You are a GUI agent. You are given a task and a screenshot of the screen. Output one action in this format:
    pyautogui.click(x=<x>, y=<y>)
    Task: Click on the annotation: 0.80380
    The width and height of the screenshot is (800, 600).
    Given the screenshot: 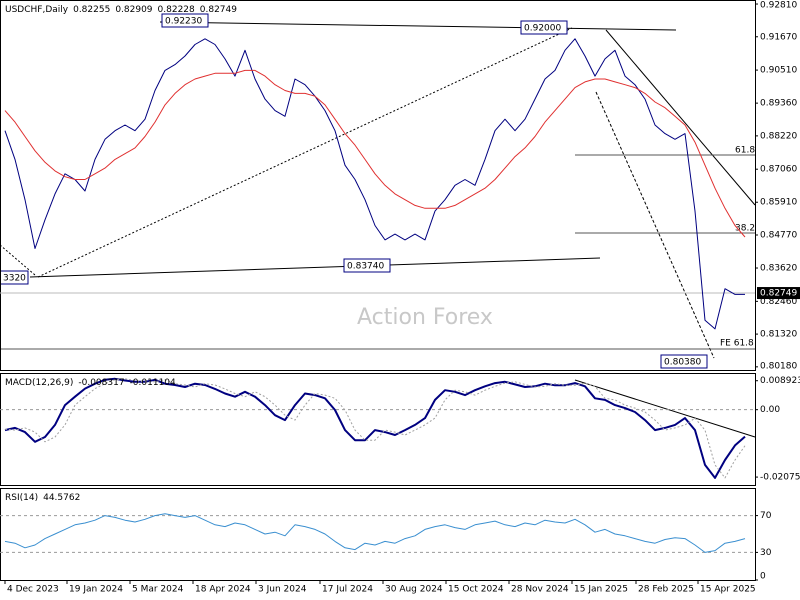 What is the action you would take?
    pyautogui.click(x=682, y=363)
    